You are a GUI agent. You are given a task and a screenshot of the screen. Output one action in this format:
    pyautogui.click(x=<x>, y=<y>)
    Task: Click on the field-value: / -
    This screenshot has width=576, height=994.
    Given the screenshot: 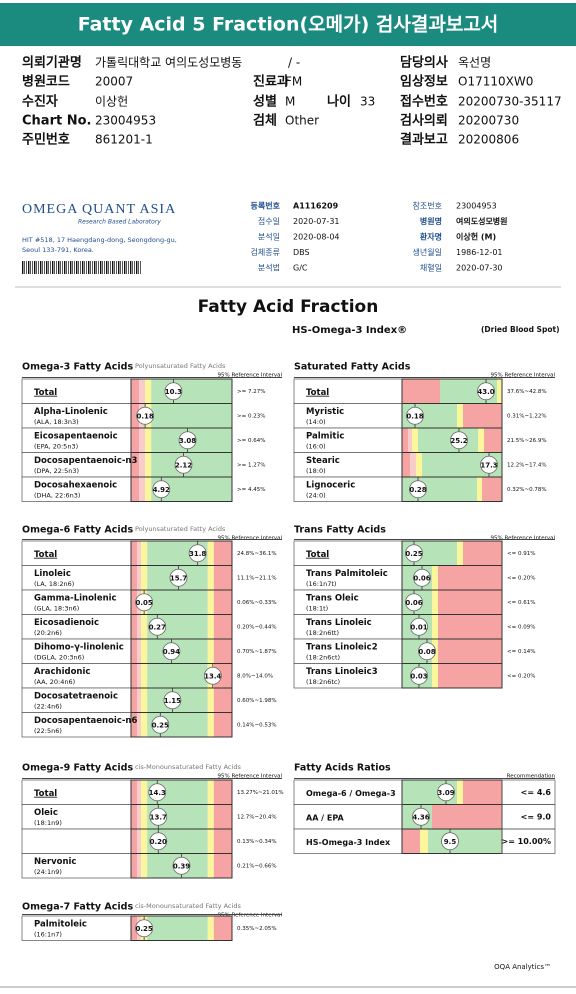 What is the action you would take?
    pyautogui.click(x=294, y=63)
    